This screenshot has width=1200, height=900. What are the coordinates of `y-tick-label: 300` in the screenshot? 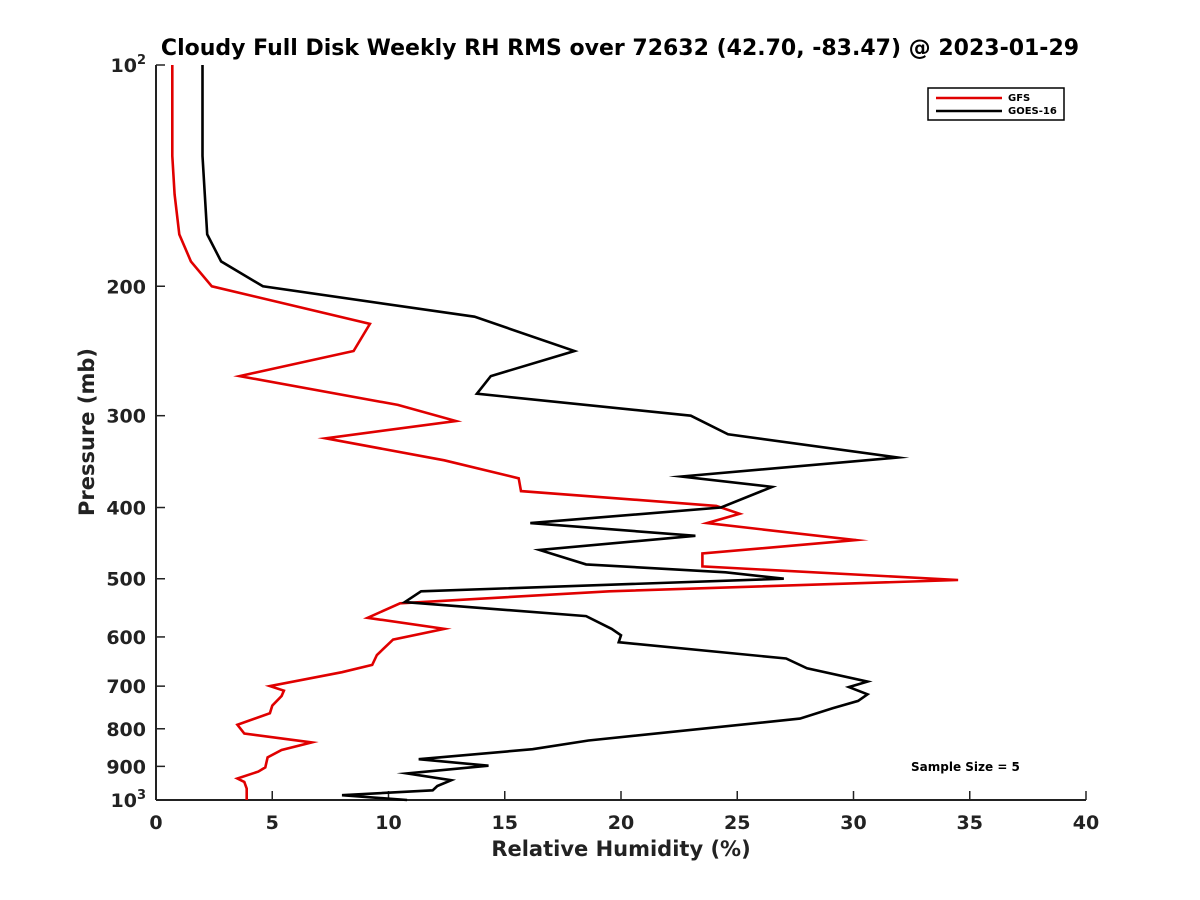 It's located at (126, 417).